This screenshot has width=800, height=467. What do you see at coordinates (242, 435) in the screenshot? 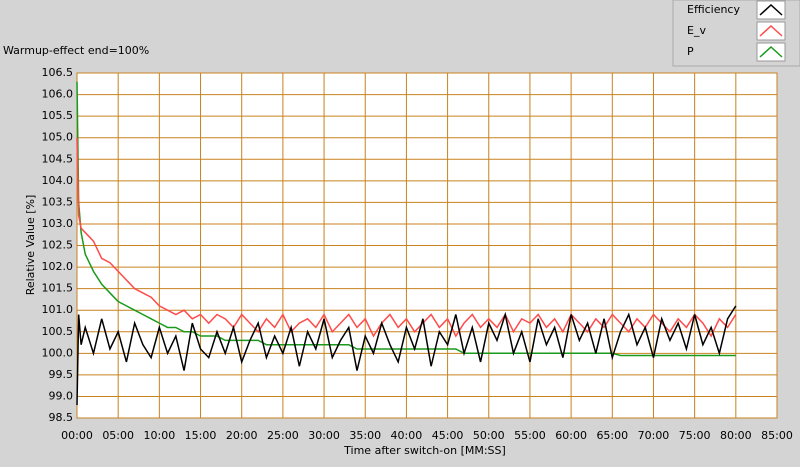
I see `x-tick-label: 20:00` at bounding box center [242, 435].